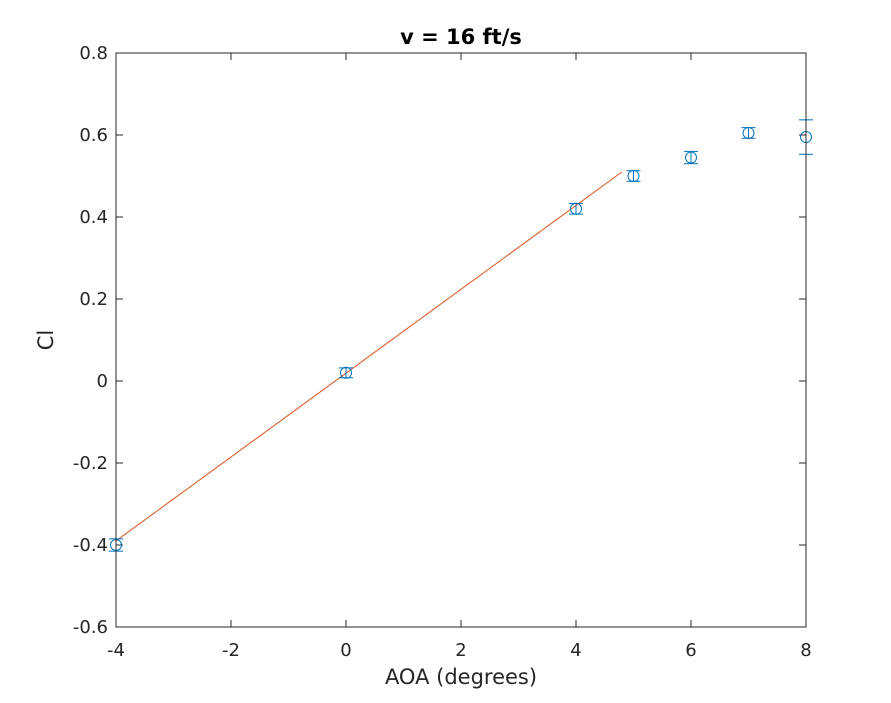  What do you see at coordinates (90, 627) in the screenshot?
I see `y-tick-label: -0.6` at bounding box center [90, 627].